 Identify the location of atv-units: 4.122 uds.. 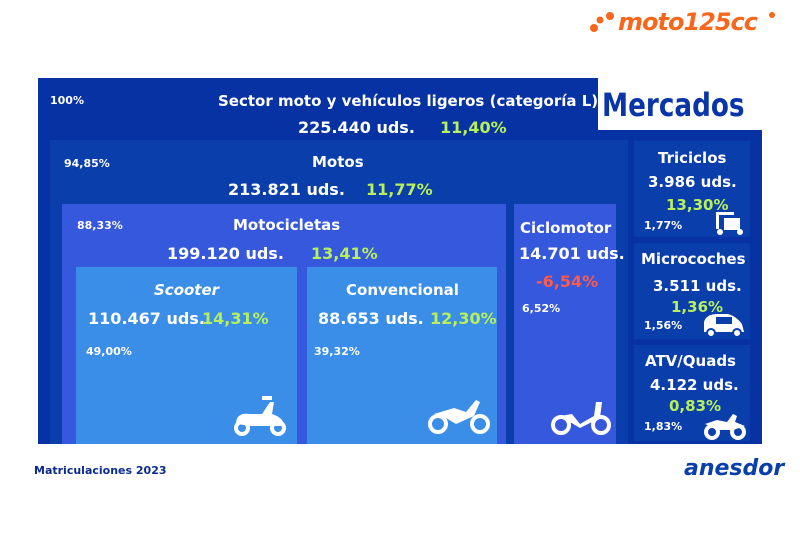
(694, 385).